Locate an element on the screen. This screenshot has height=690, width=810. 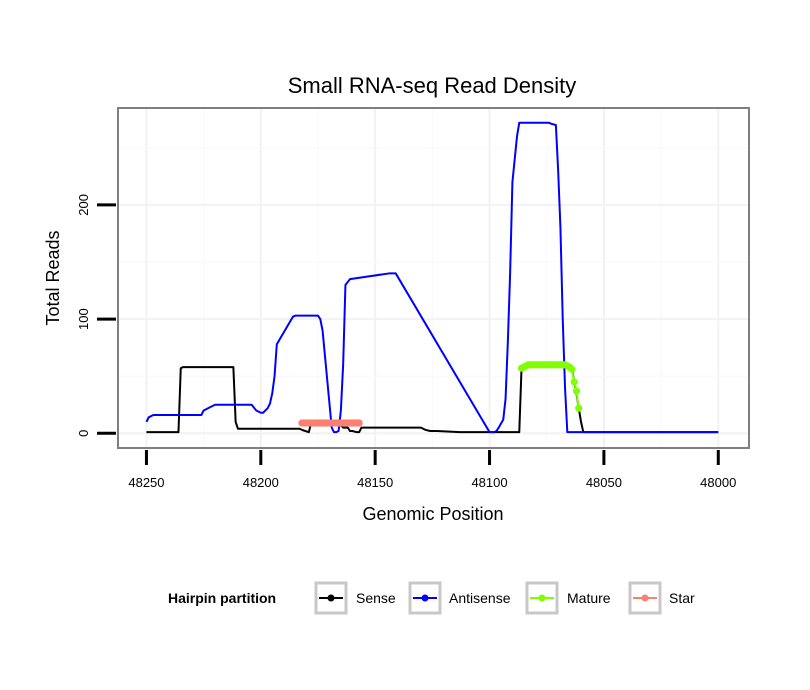
legend-label: Antisense is located at coordinates (480, 598).